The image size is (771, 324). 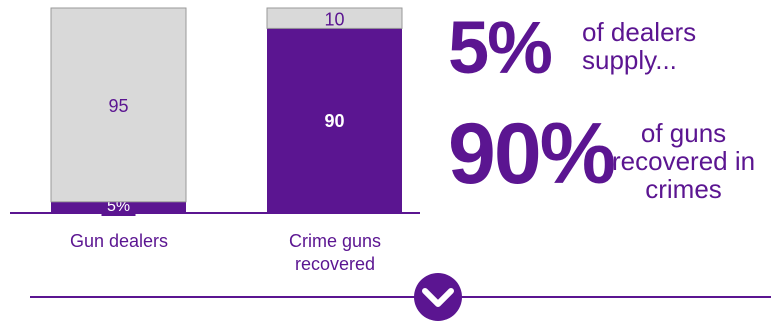 I want to click on stat-text-guns: of guns recovered in crimes, so click(x=684, y=161).